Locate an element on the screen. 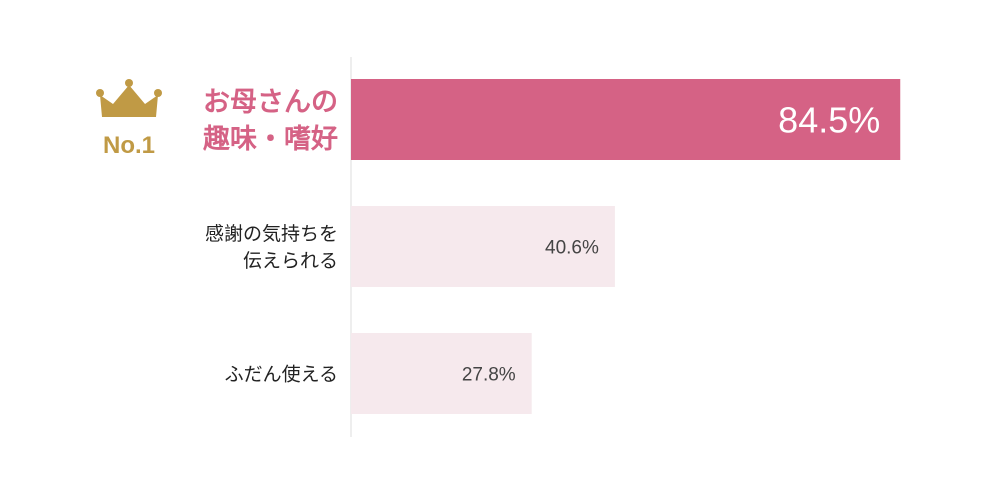  crown-jewel-center is located at coordinates (129, 83).